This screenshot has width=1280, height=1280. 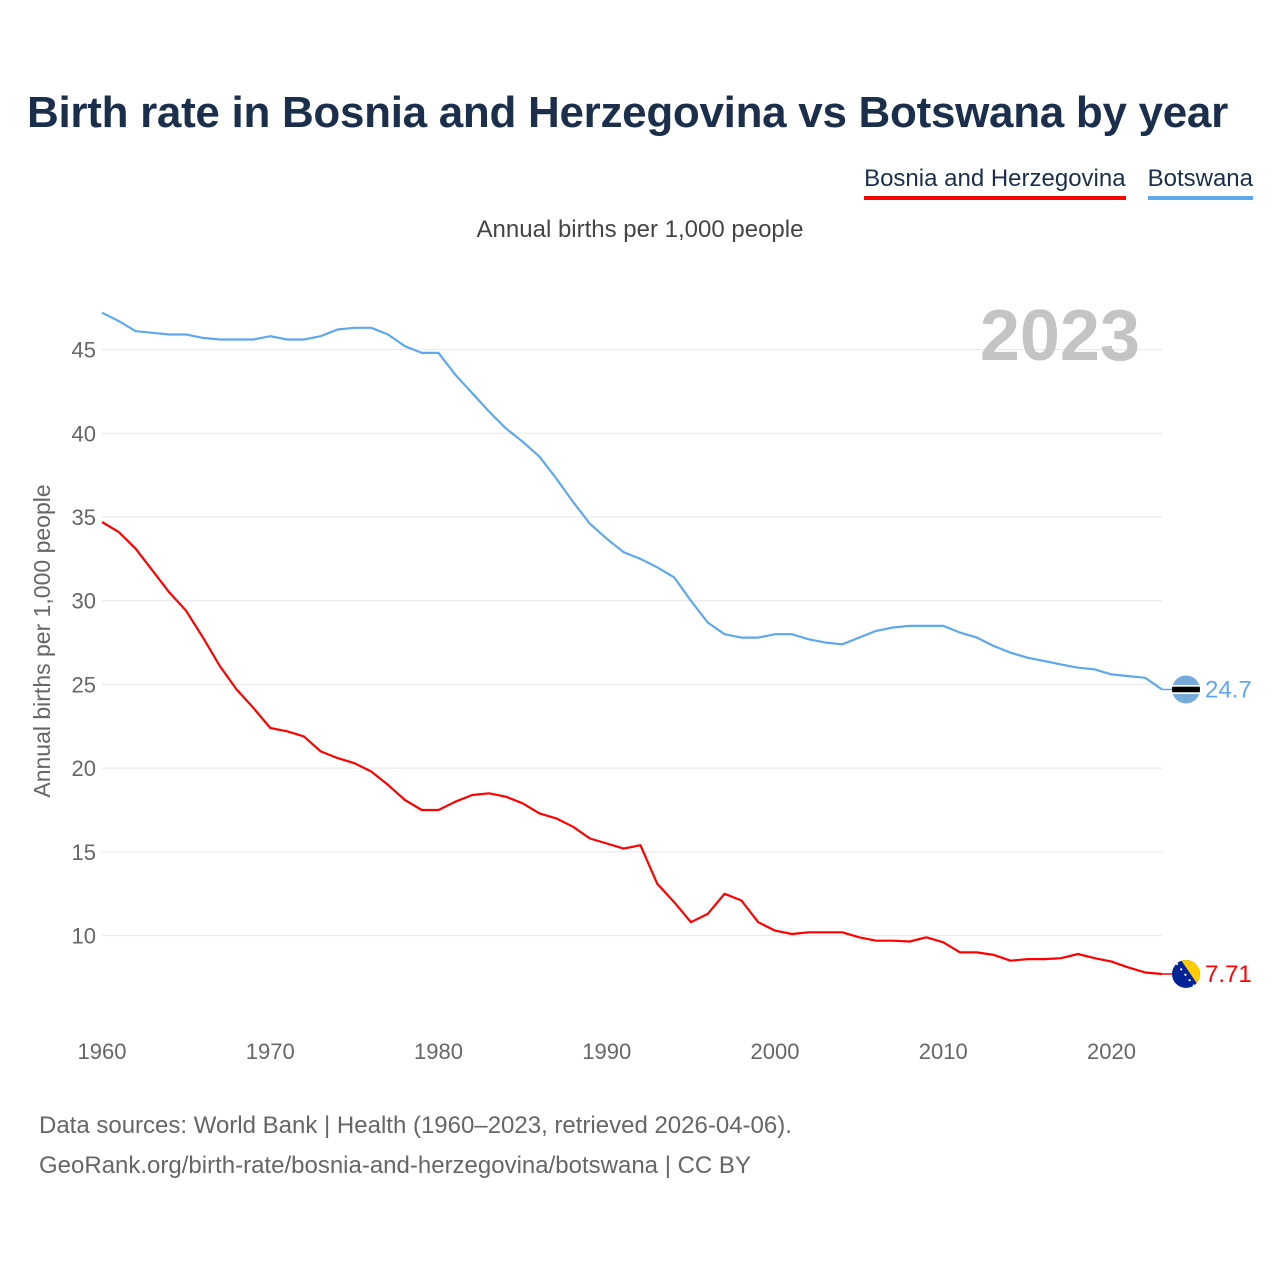 I want to click on end-value-label-bosnia: 7.71, so click(x=1228, y=974).